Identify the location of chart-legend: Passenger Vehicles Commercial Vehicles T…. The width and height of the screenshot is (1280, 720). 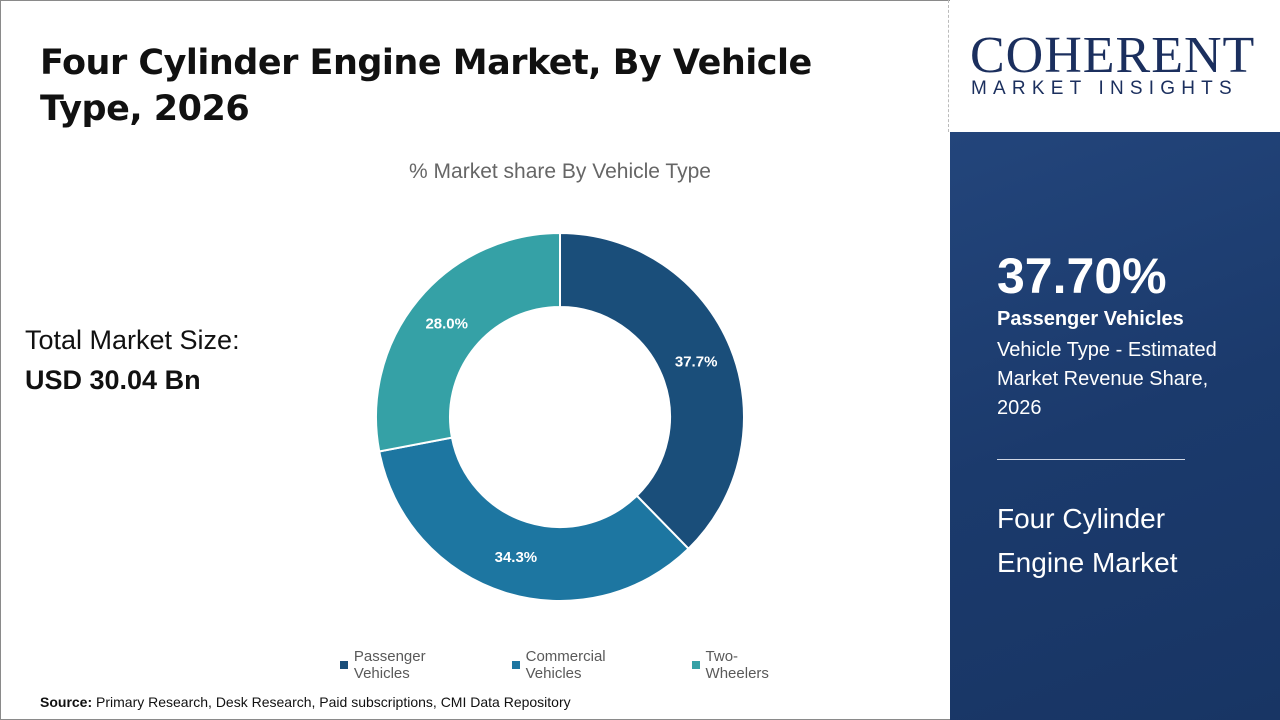
(570, 665).